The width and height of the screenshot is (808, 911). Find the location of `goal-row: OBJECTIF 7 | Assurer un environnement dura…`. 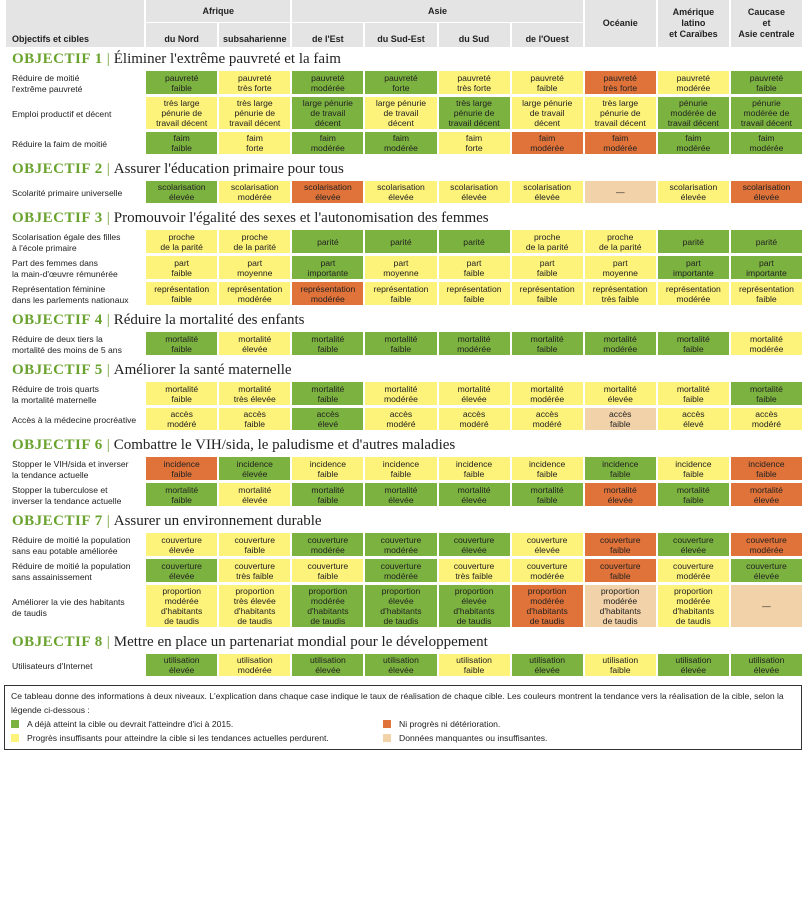

goal-row: OBJECTIF 7 | Assurer un environnement dura… is located at coordinates (404, 521).